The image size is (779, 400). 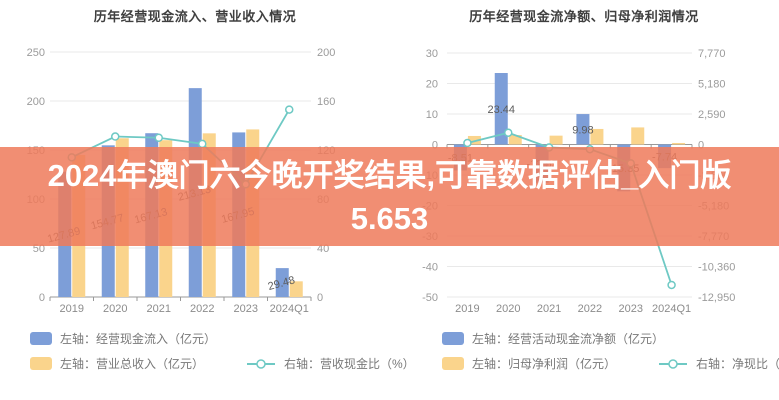 I want to click on banner-text-line1: 2024年澳门六今晚开奖结果,可靠数据评估_入门版, so click(x=389, y=175).